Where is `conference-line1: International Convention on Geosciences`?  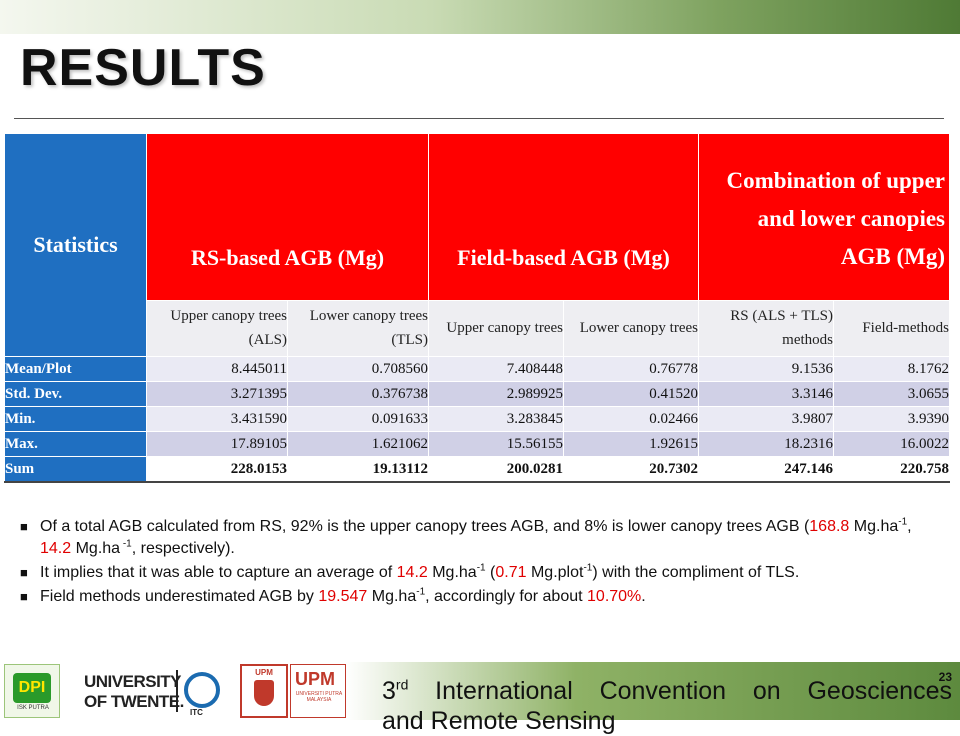 conference-line1: International Convention on Geosciences is located at coordinates (693, 691).